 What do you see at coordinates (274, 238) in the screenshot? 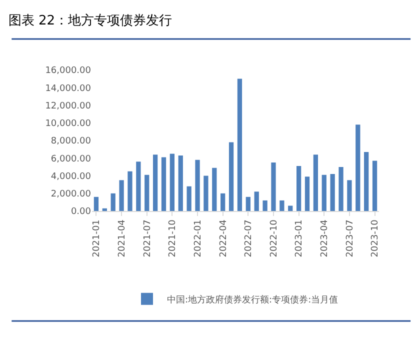
I see `x-tick-label: 2022-10` at bounding box center [274, 238].